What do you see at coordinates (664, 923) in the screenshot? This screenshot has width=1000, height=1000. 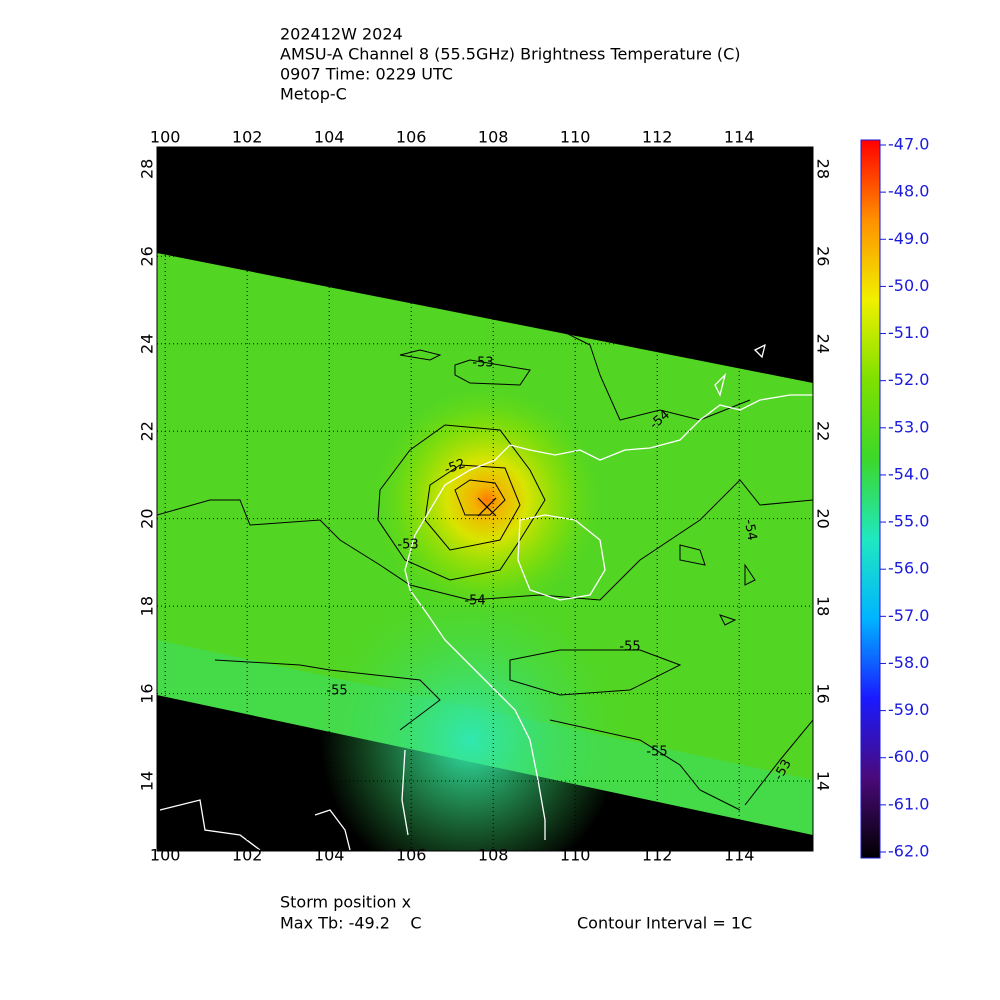 I see `contour-interval: Contour Interval = 1C` at bounding box center [664, 923].